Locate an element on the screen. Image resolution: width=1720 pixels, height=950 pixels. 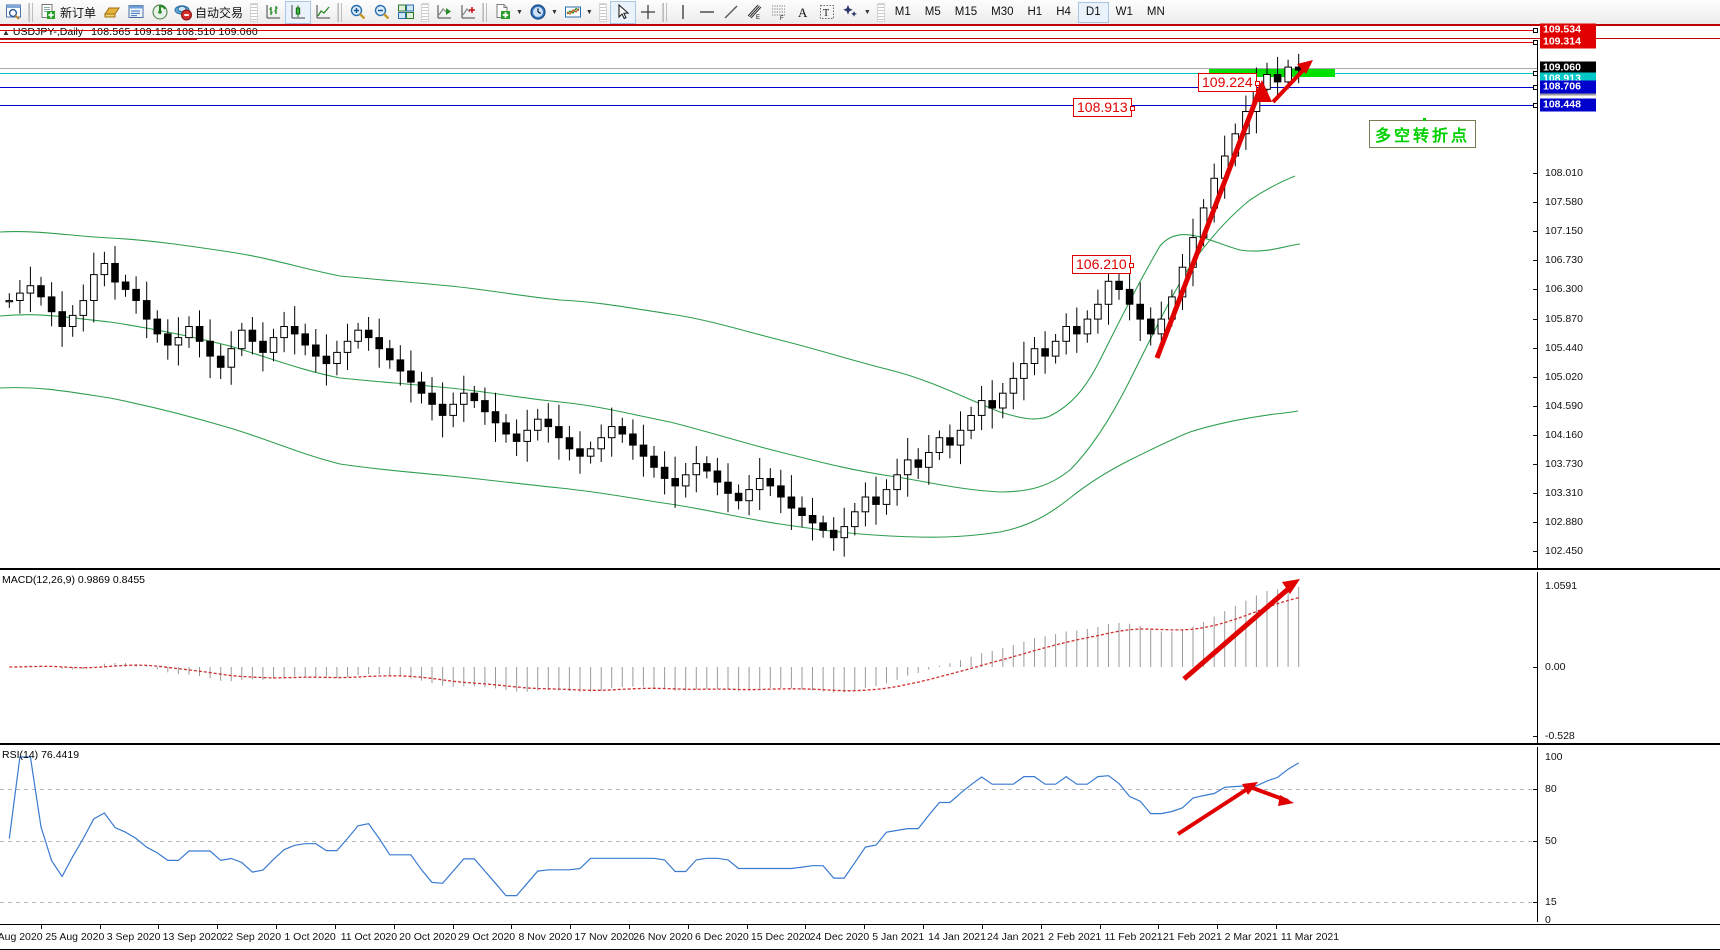
zoom-in-icon is located at coordinates (358, 12).